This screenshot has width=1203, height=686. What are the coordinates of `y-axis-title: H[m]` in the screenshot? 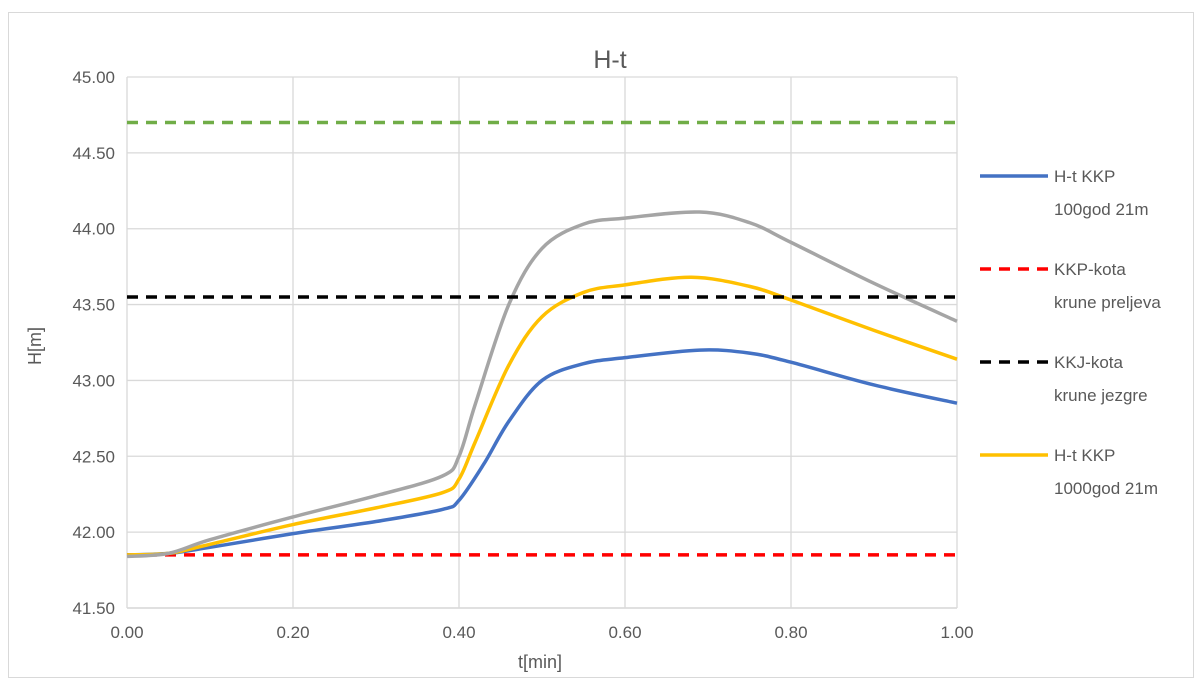 It's located at (35, 346).